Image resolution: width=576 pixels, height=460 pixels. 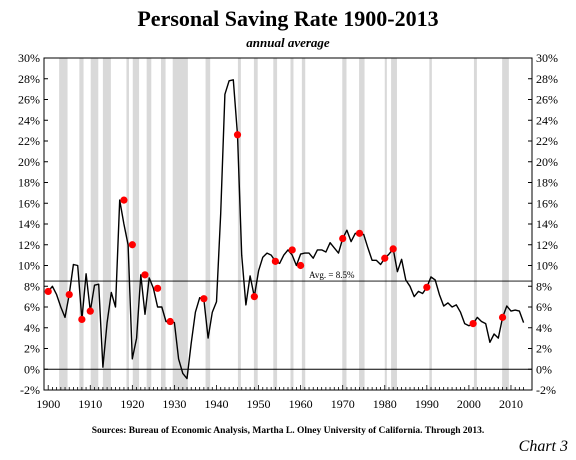 What do you see at coordinates (332, 275) in the screenshot?
I see `average-label: Avg. = 8.5%` at bounding box center [332, 275].